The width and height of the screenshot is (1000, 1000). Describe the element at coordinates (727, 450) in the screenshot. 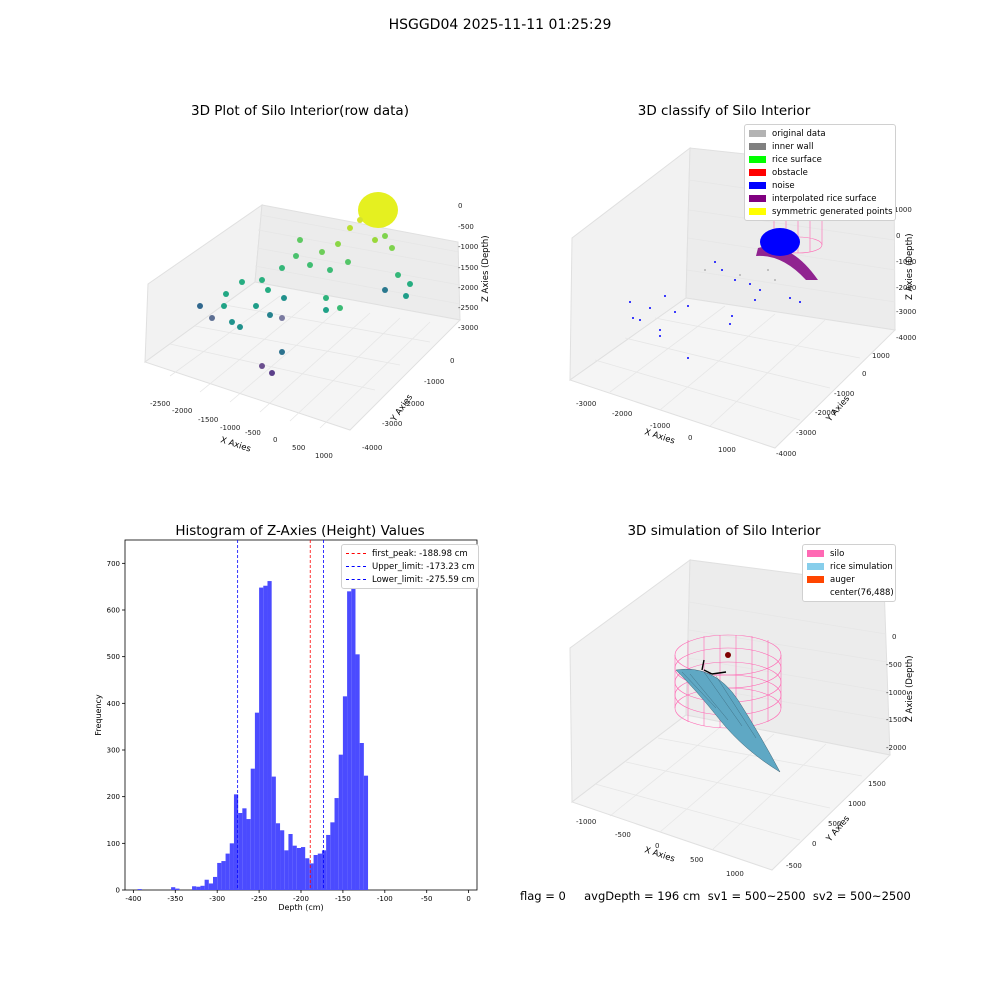

I see `classify-xtick: 1000` at that location.